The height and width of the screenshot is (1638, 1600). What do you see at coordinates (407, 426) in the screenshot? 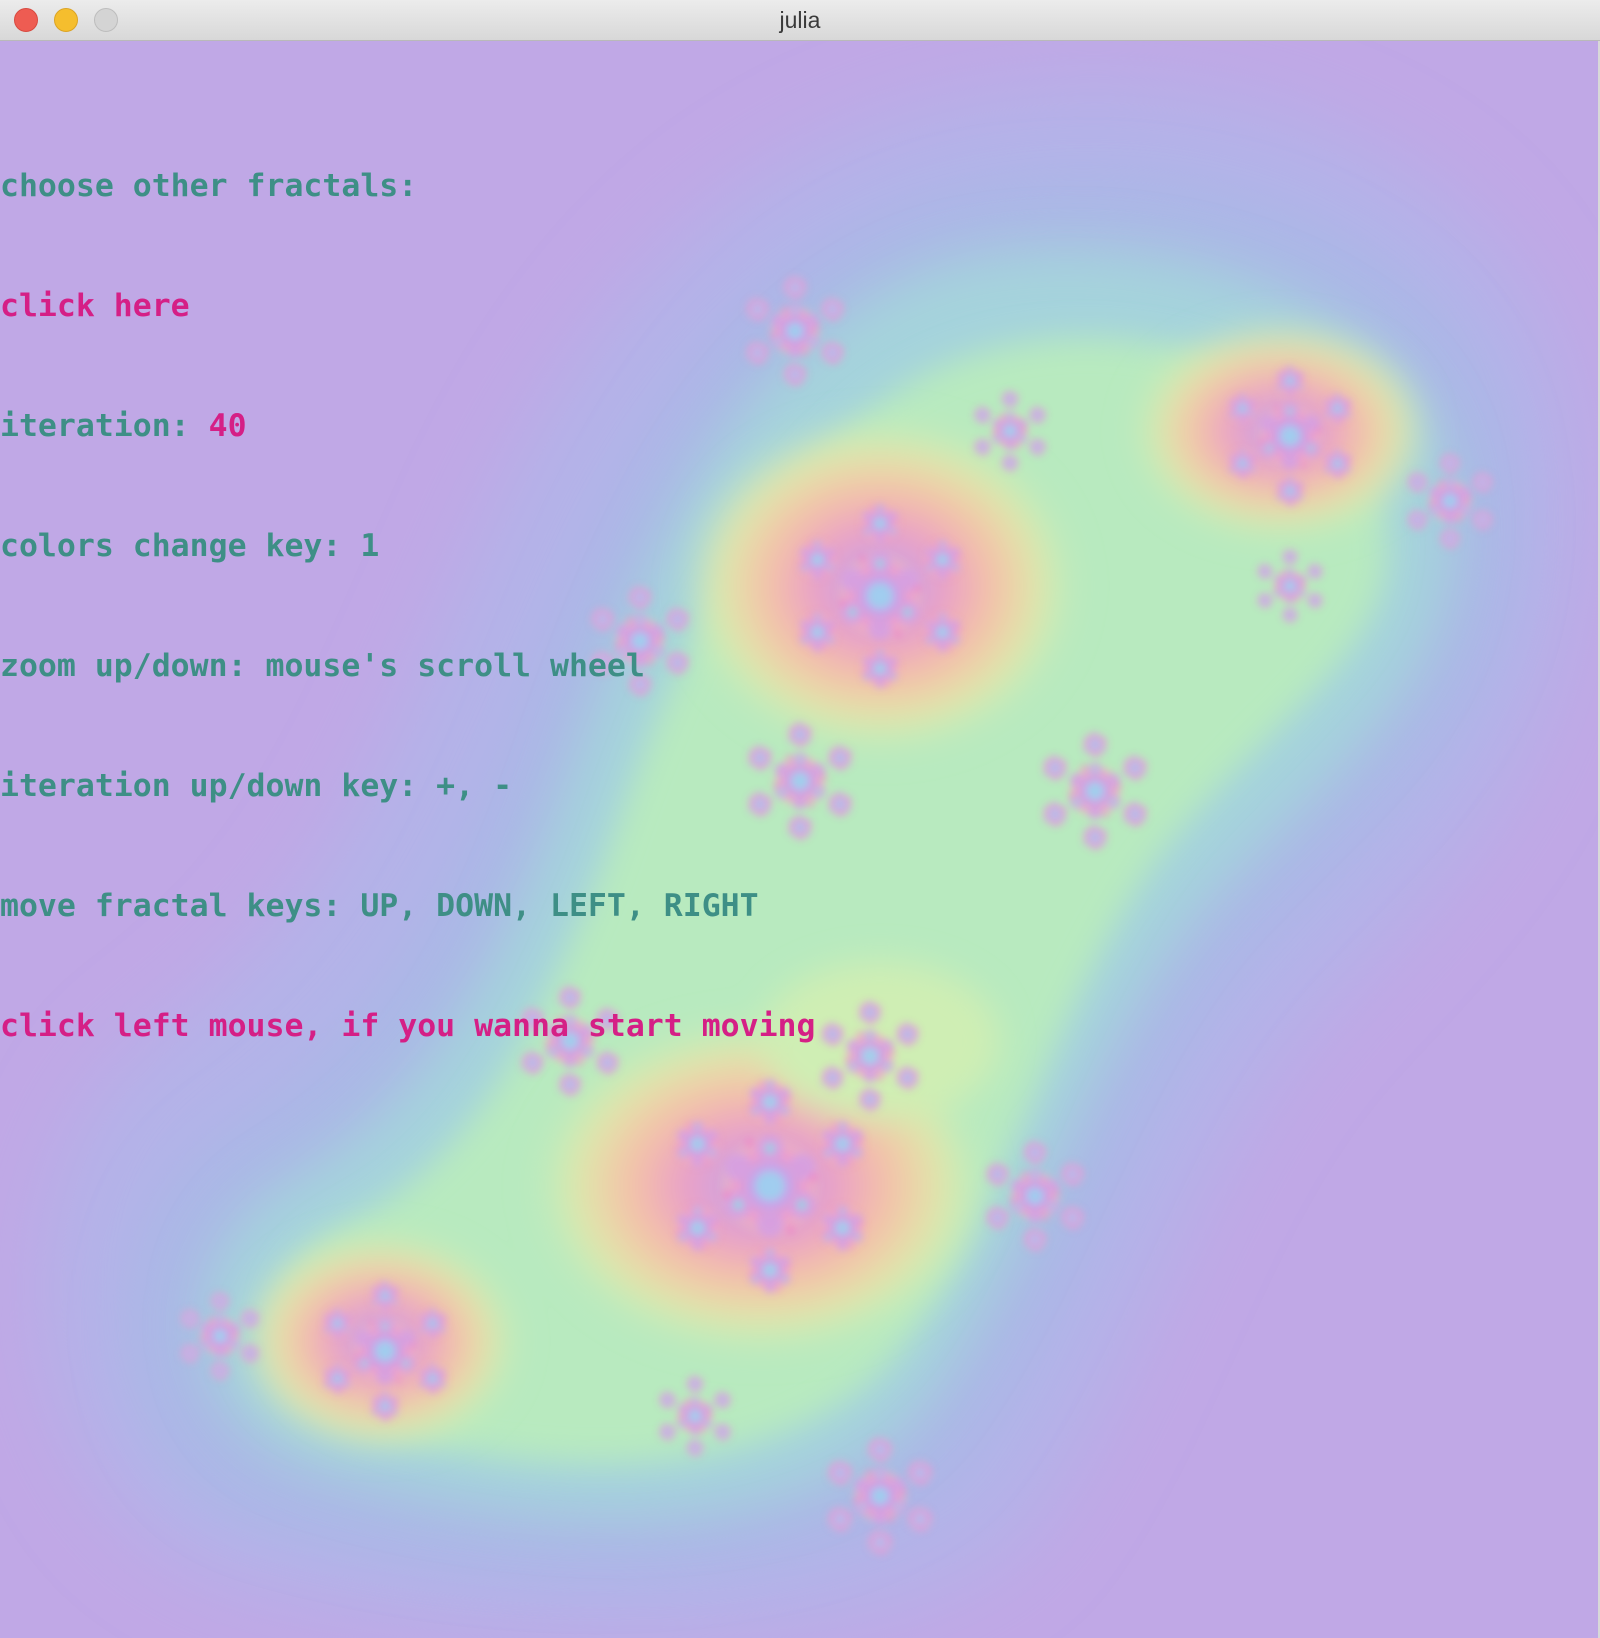
I see `iteration-readout: iteration: 40` at bounding box center [407, 426].